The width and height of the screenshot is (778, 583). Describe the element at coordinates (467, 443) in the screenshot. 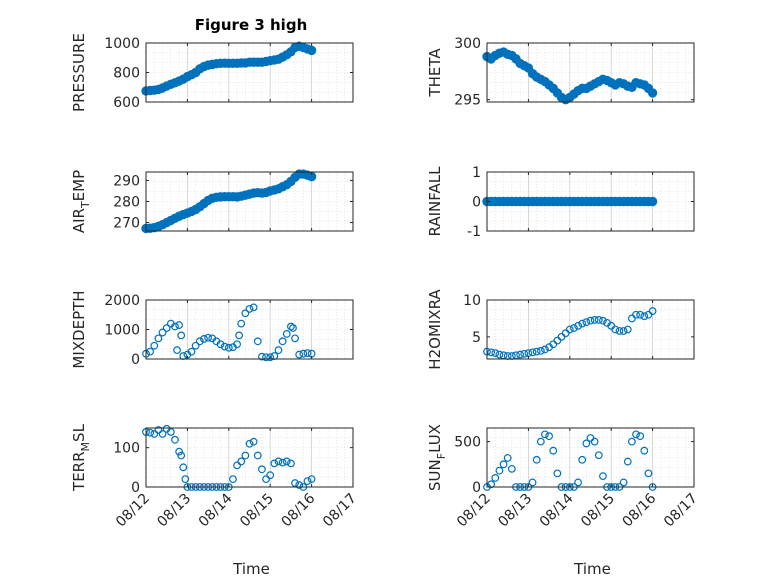

I see `y-tick-label: 500` at that location.